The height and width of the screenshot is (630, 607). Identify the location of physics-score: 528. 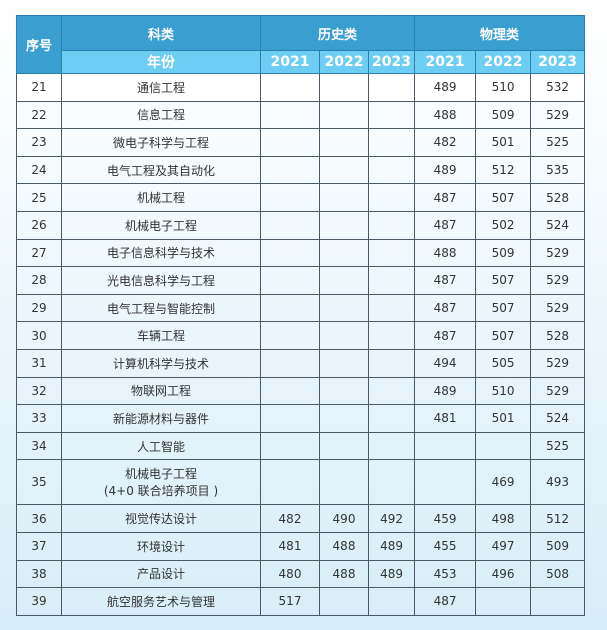
(558, 335).